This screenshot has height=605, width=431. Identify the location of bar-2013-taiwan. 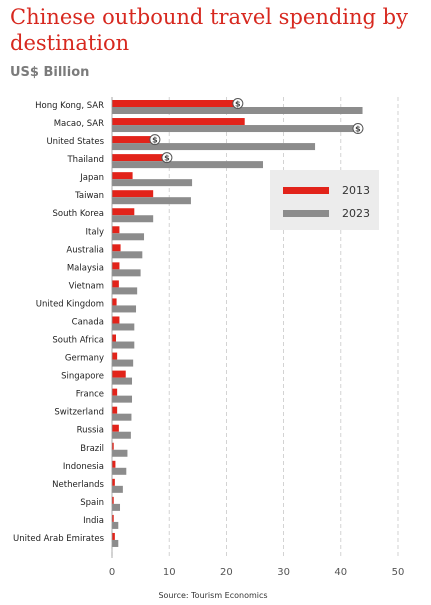
(133, 194).